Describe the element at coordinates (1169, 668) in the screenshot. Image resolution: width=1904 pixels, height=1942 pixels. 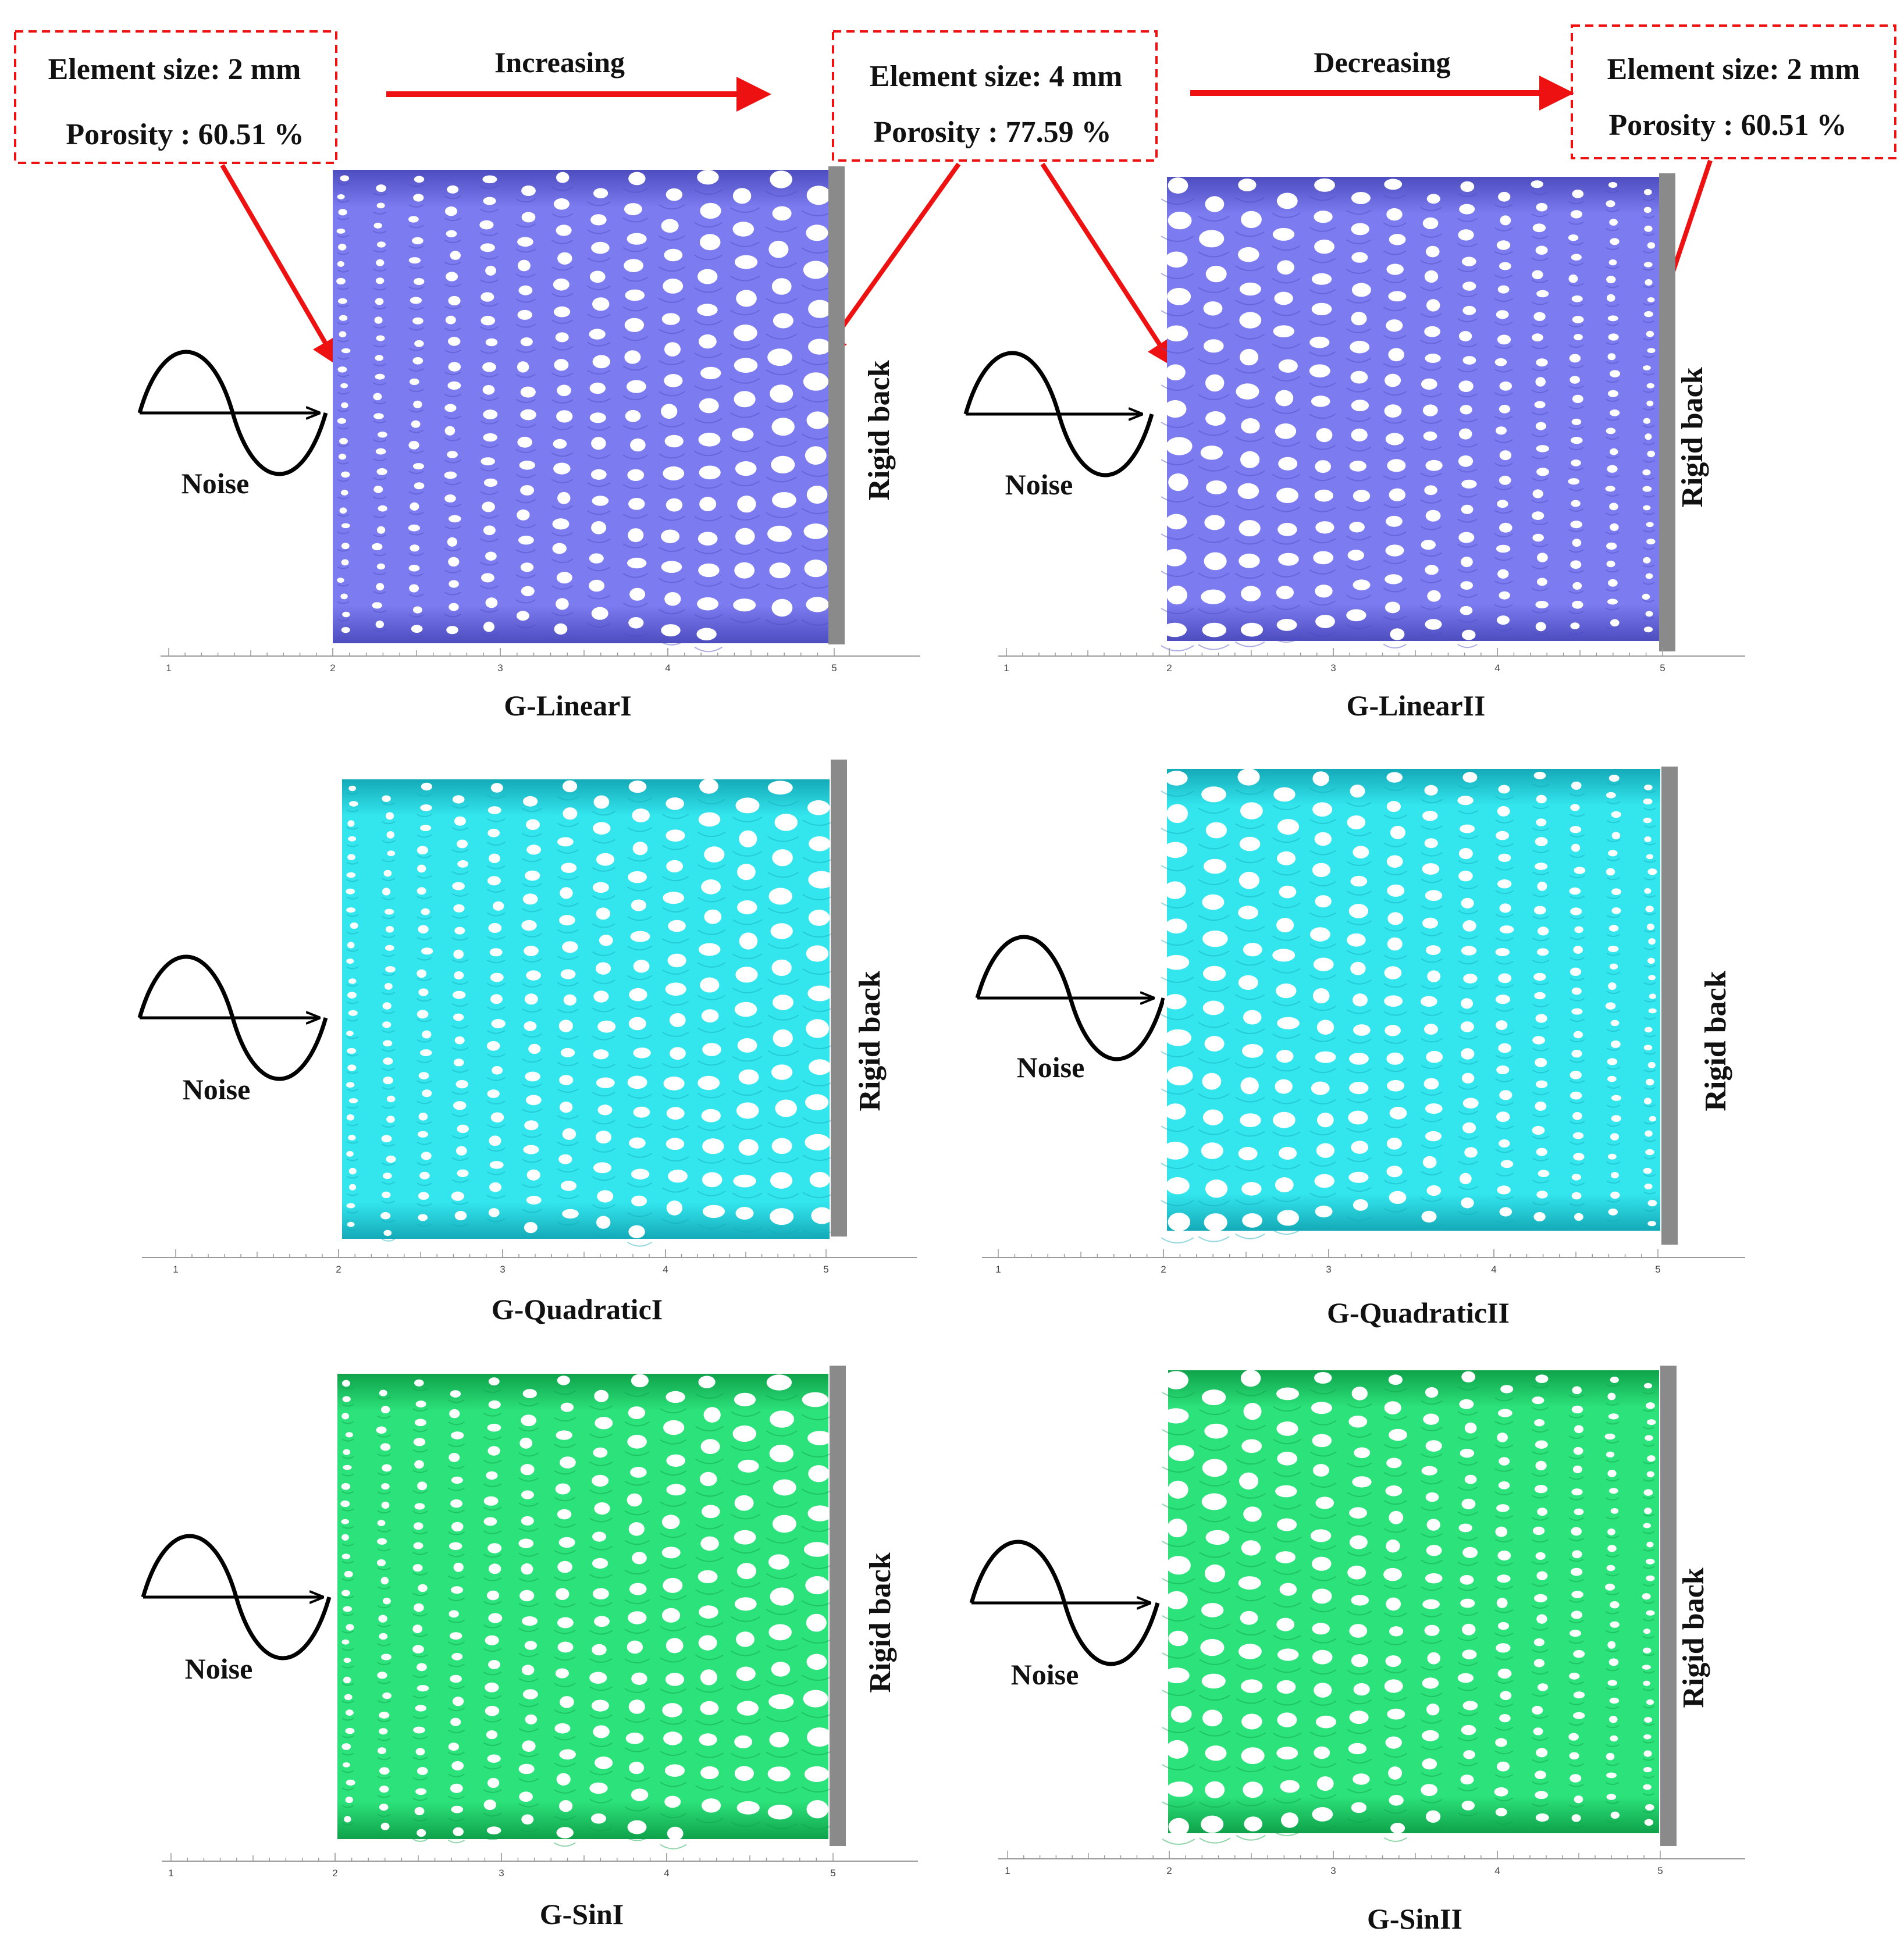
I see `ruler-tick-label: 2` at that location.